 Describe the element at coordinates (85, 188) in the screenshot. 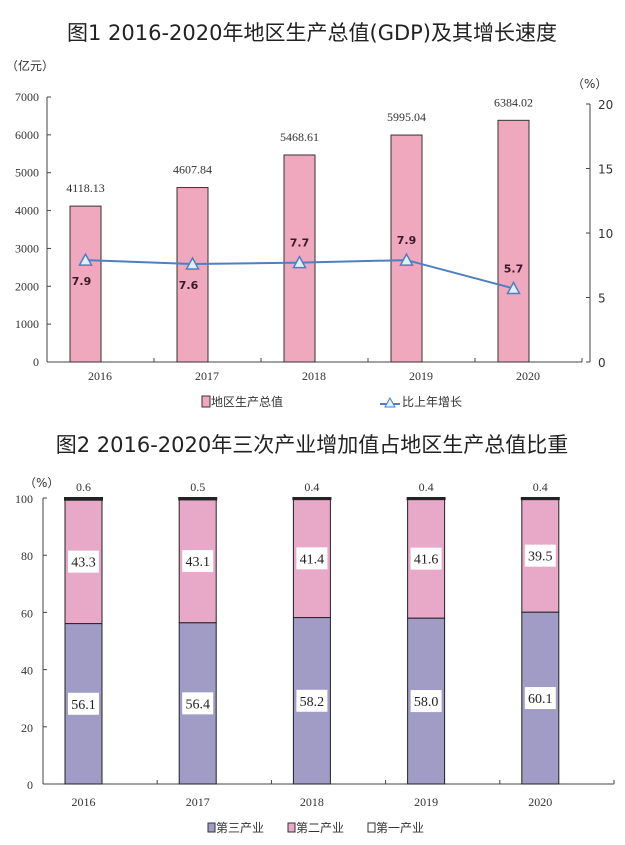

I see `gdp-data-label: 4118.13` at that location.